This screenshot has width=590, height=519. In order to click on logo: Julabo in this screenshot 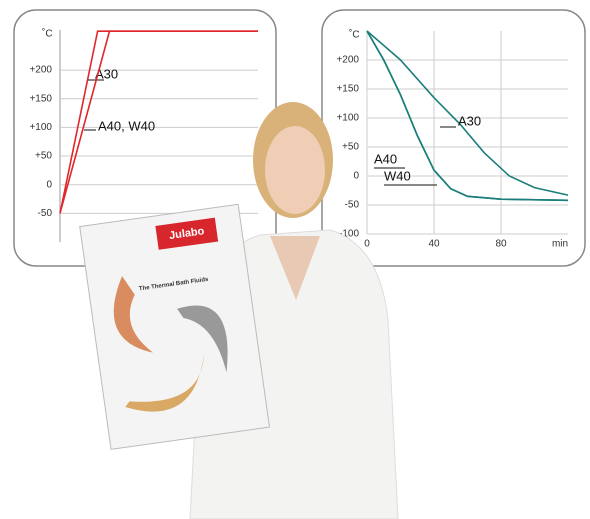, I will do `click(186, 233)`.